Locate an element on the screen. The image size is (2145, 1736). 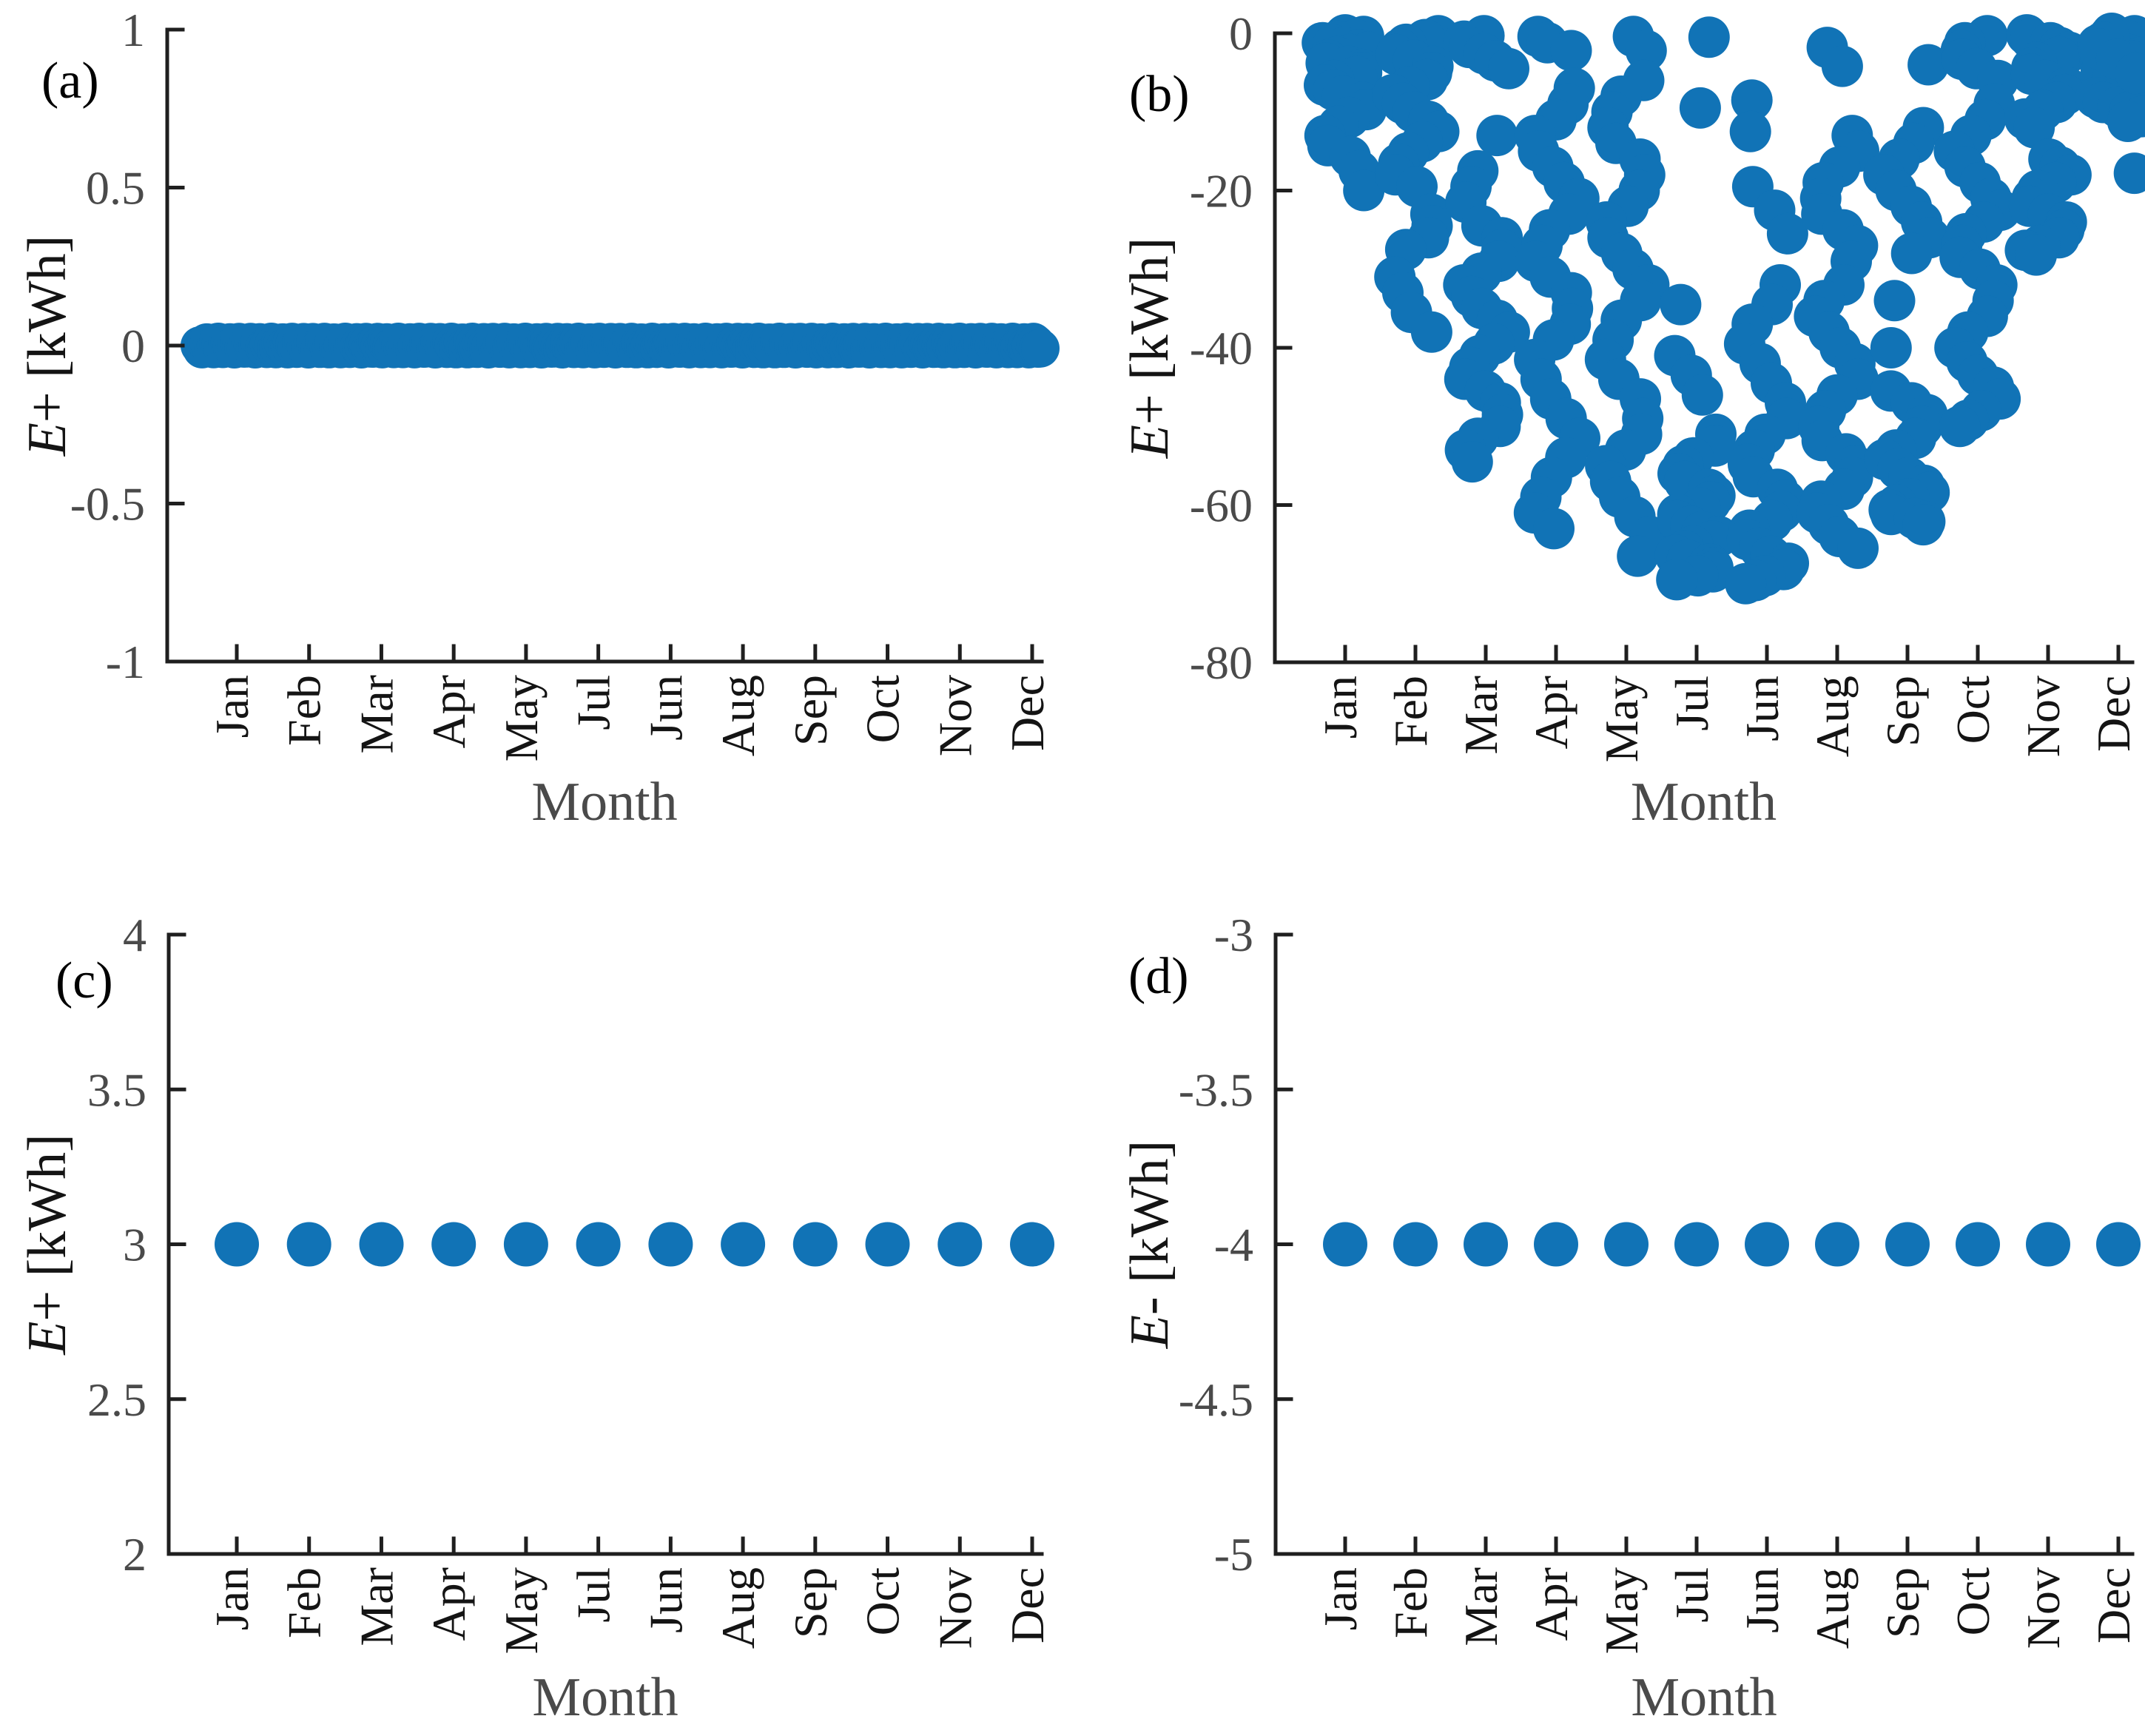
y-tick-label: -5 is located at coordinates (1234, 1555).